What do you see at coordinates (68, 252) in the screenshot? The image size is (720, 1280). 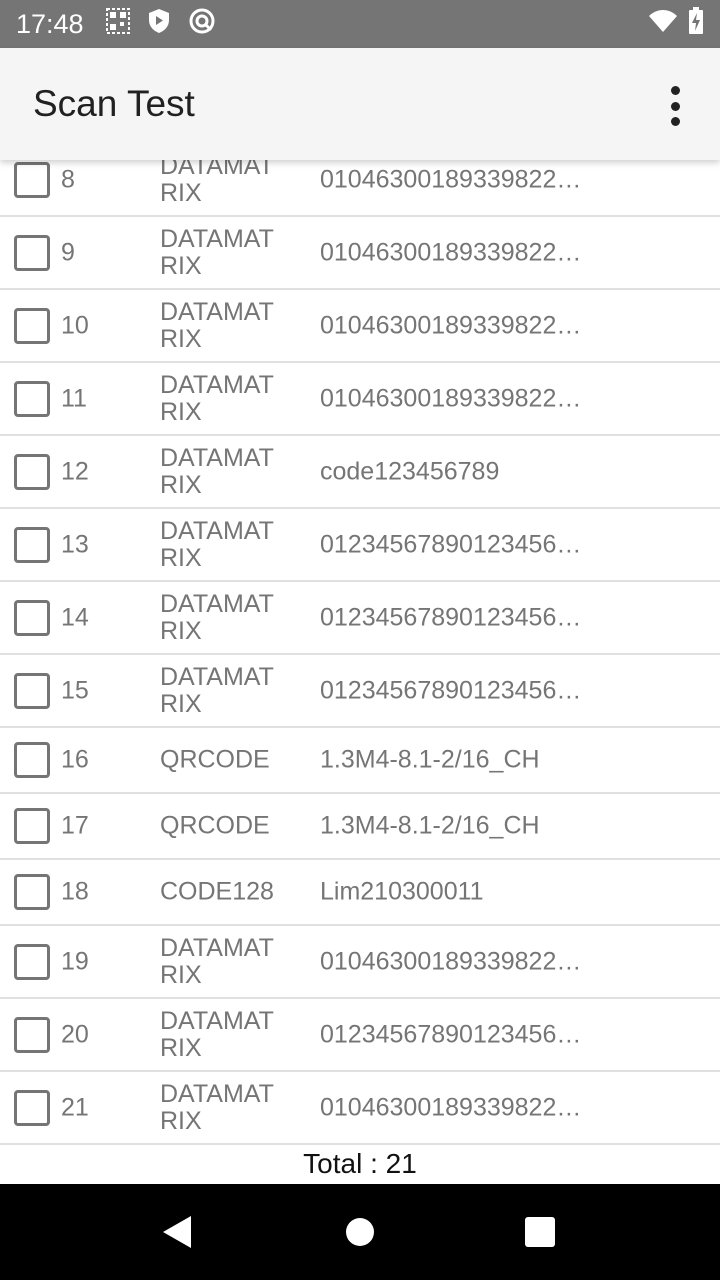 I see `row-number: 9` at bounding box center [68, 252].